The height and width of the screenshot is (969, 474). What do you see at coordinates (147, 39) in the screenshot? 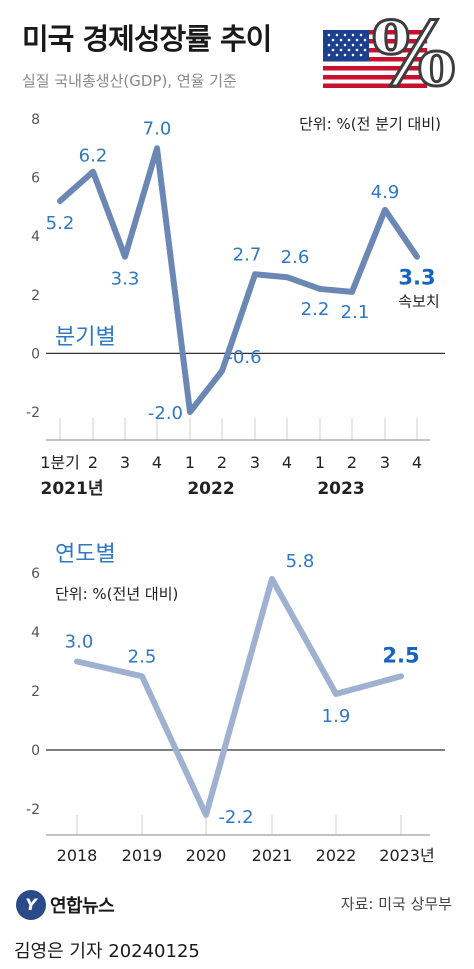
I see `page-title: 미국 경제성장률 추이` at bounding box center [147, 39].